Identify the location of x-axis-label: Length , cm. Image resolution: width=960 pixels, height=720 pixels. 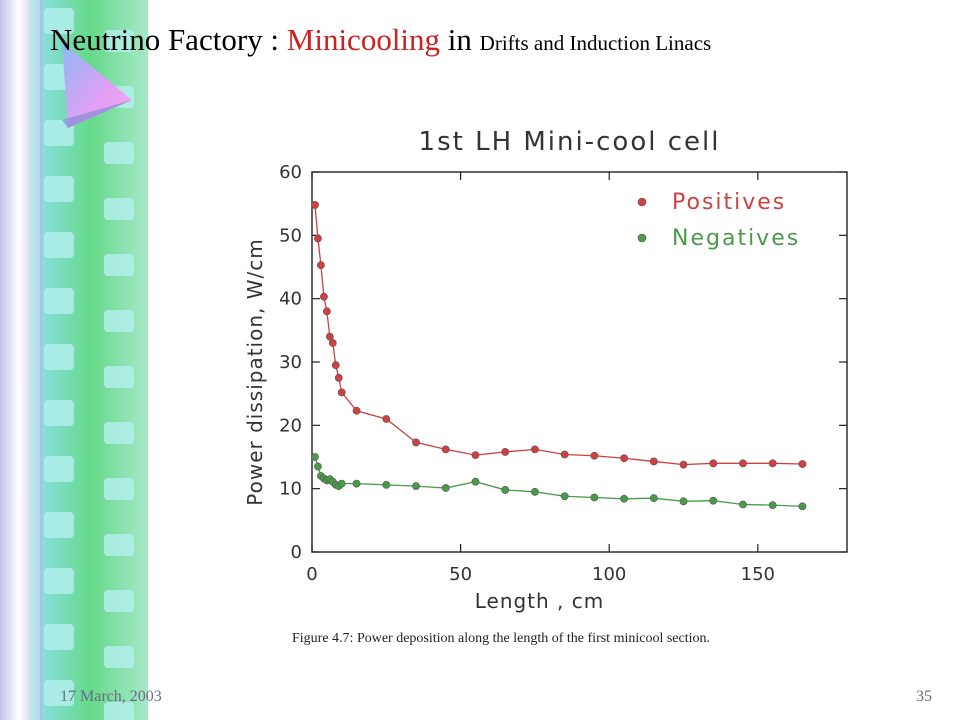
(540, 601).